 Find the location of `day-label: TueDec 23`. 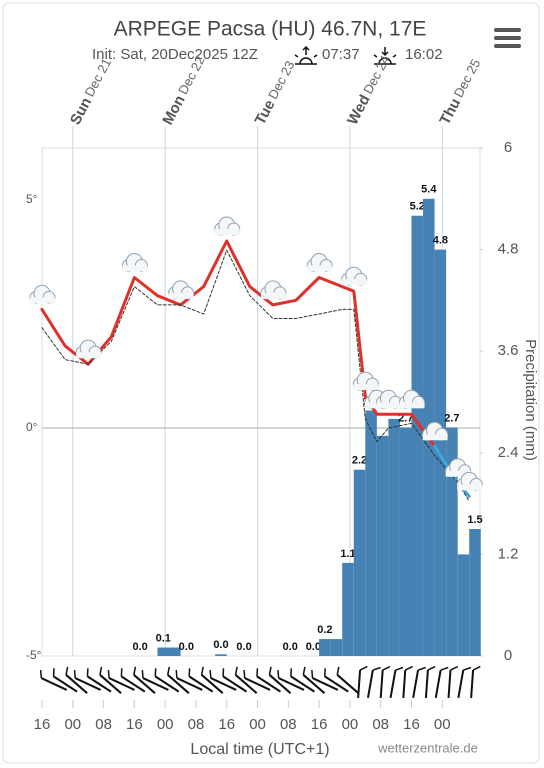

day-label: TueDec 23 is located at coordinates (276, 93).